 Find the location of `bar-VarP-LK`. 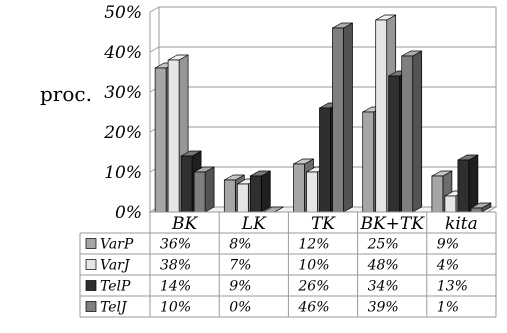

bar-VarP-LK is located at coordinates (229, 196).